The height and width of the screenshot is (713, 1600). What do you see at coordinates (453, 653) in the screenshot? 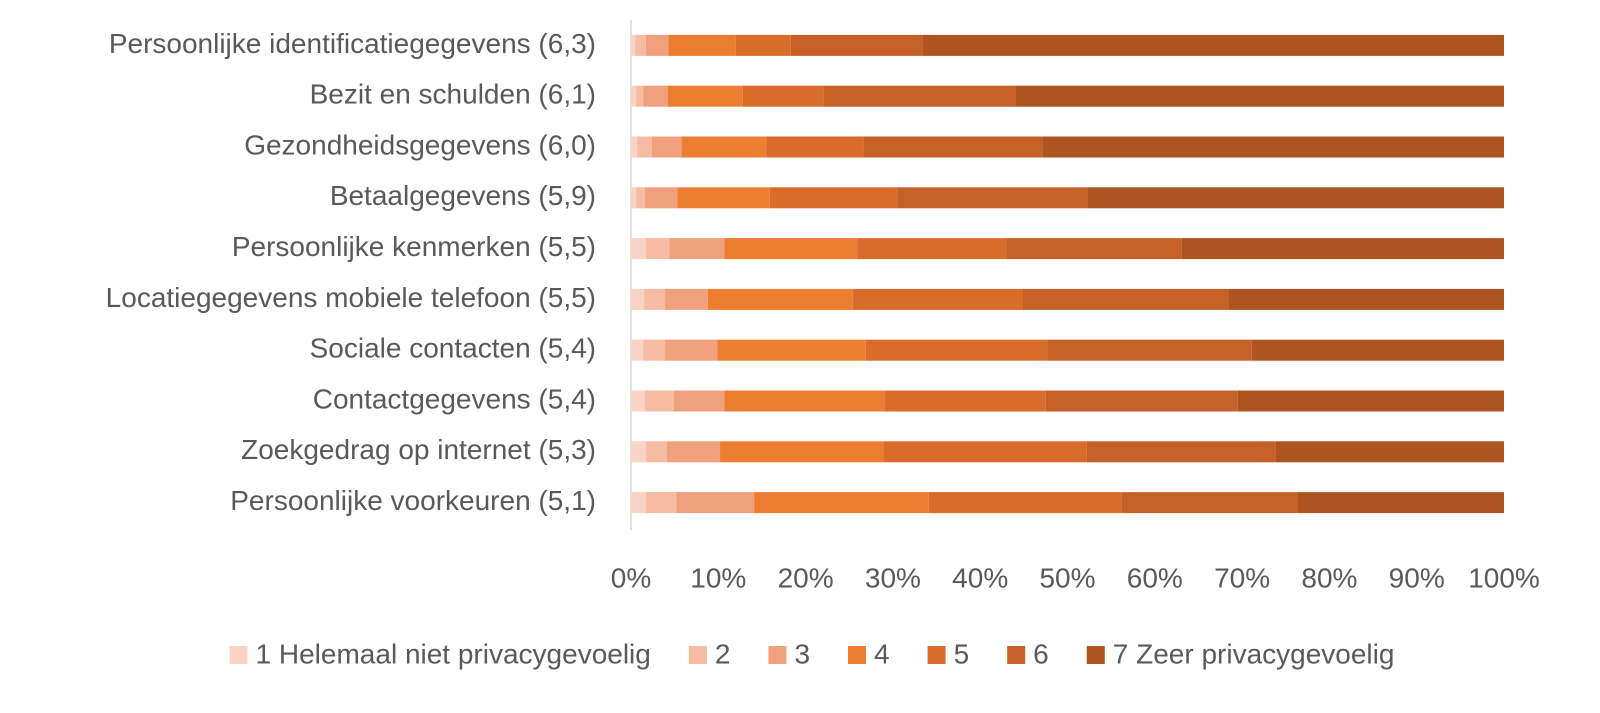
I see `legend-label: 1 Helemaal niet privacygevoelig` at bounding box center [453, 653].